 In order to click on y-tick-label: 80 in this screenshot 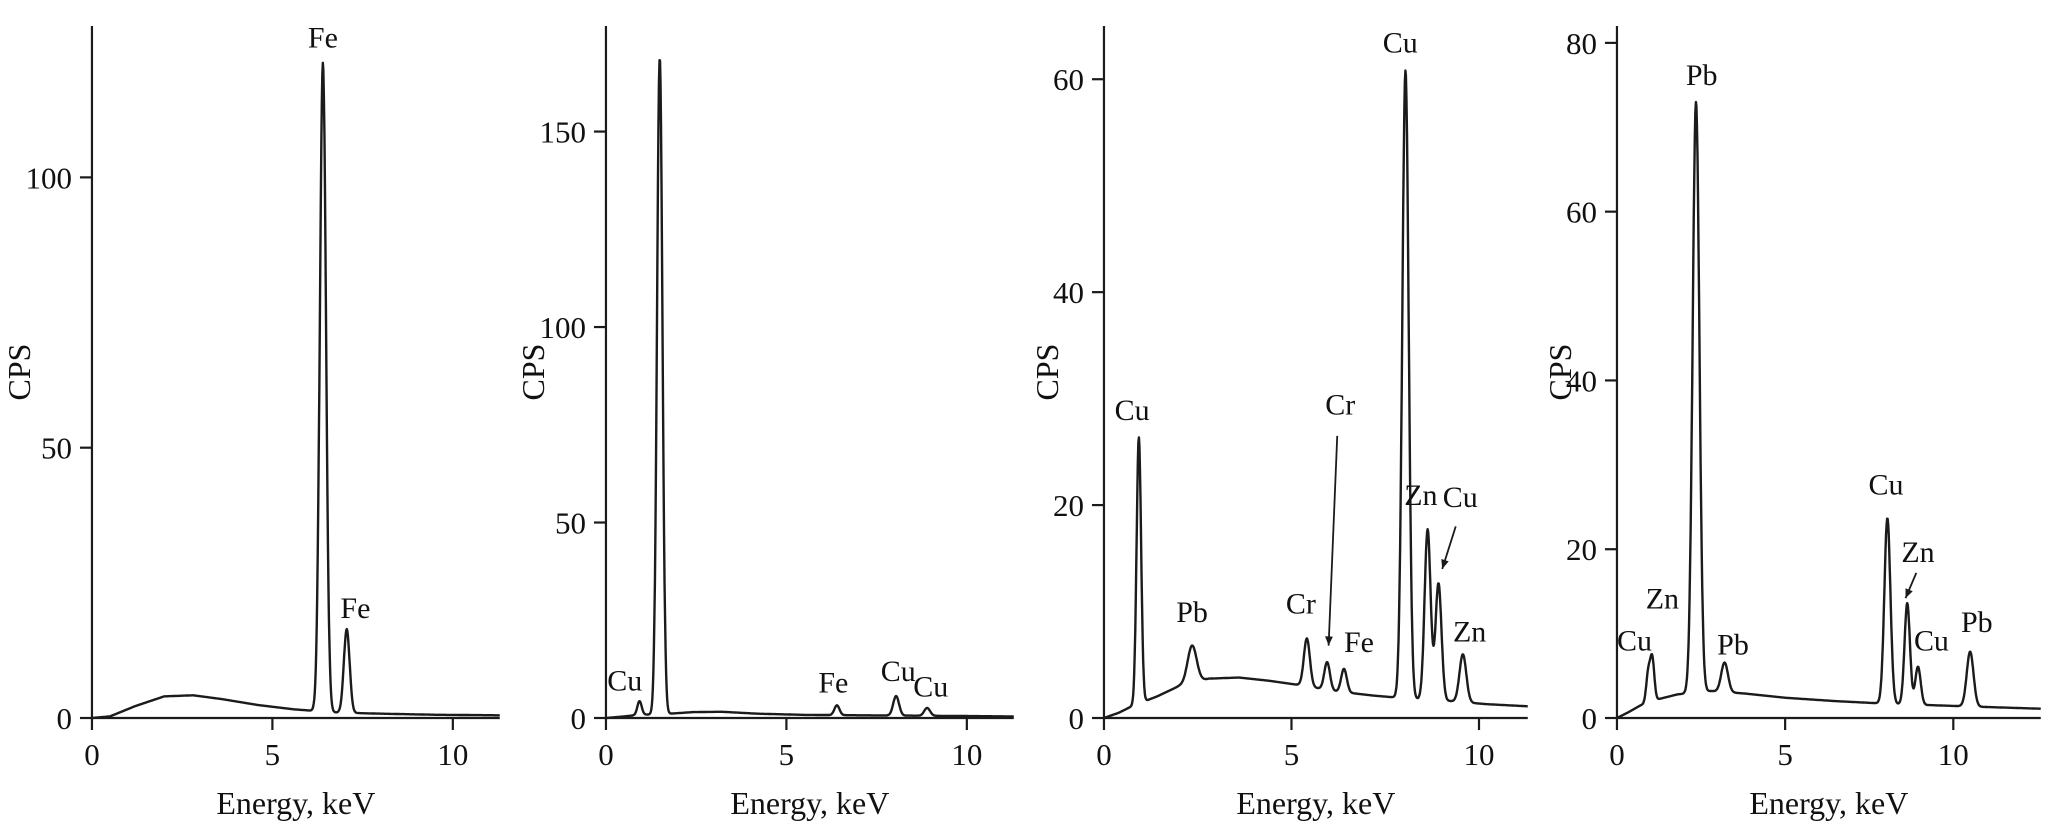, I will do `click(1581, 43)`.